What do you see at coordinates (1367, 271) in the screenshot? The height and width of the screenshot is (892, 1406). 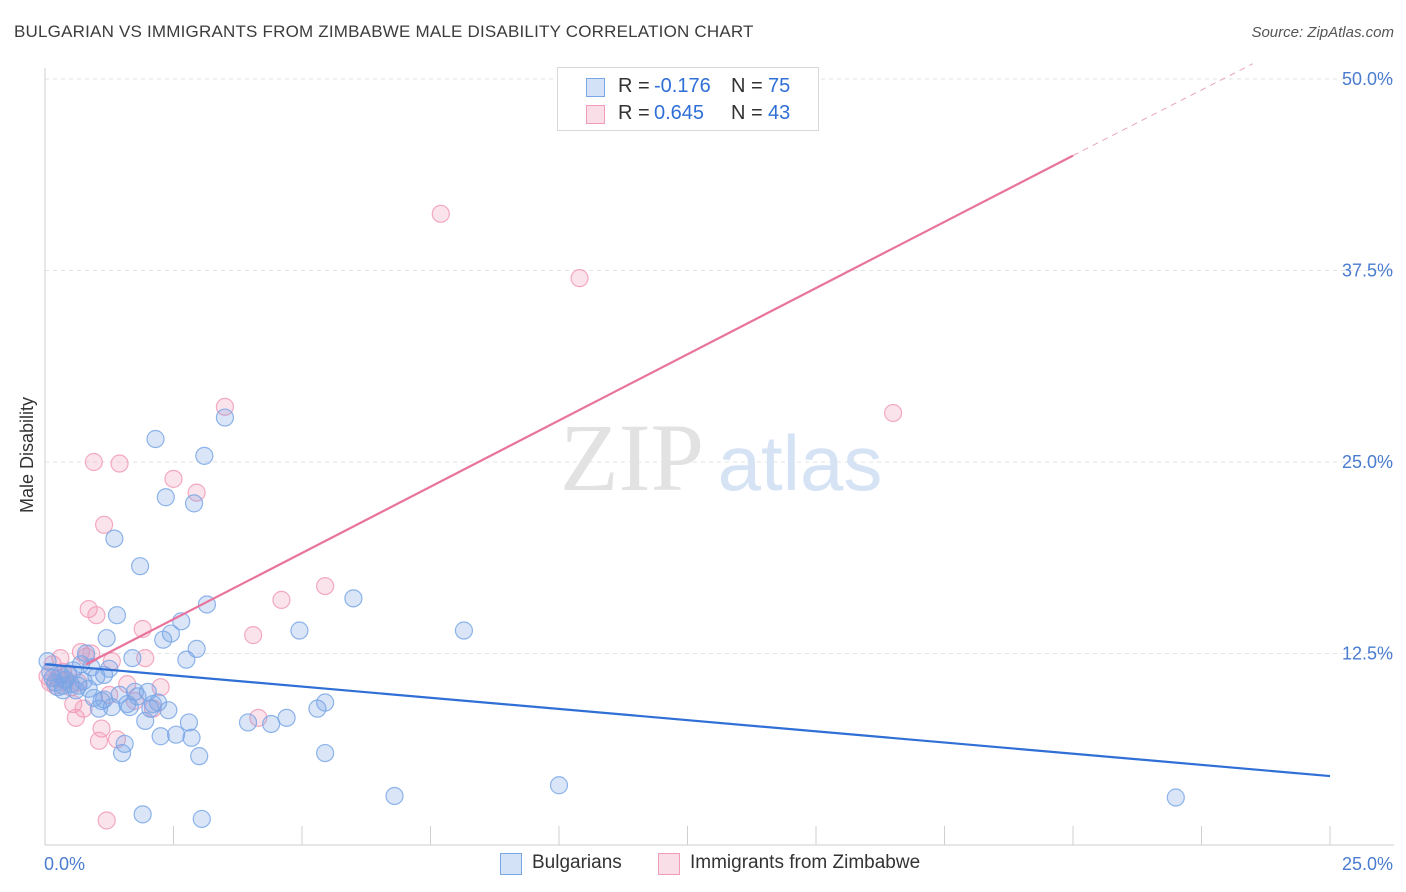 I see `y-tick-label: 37.5%` at bounding box center [1367, 271].